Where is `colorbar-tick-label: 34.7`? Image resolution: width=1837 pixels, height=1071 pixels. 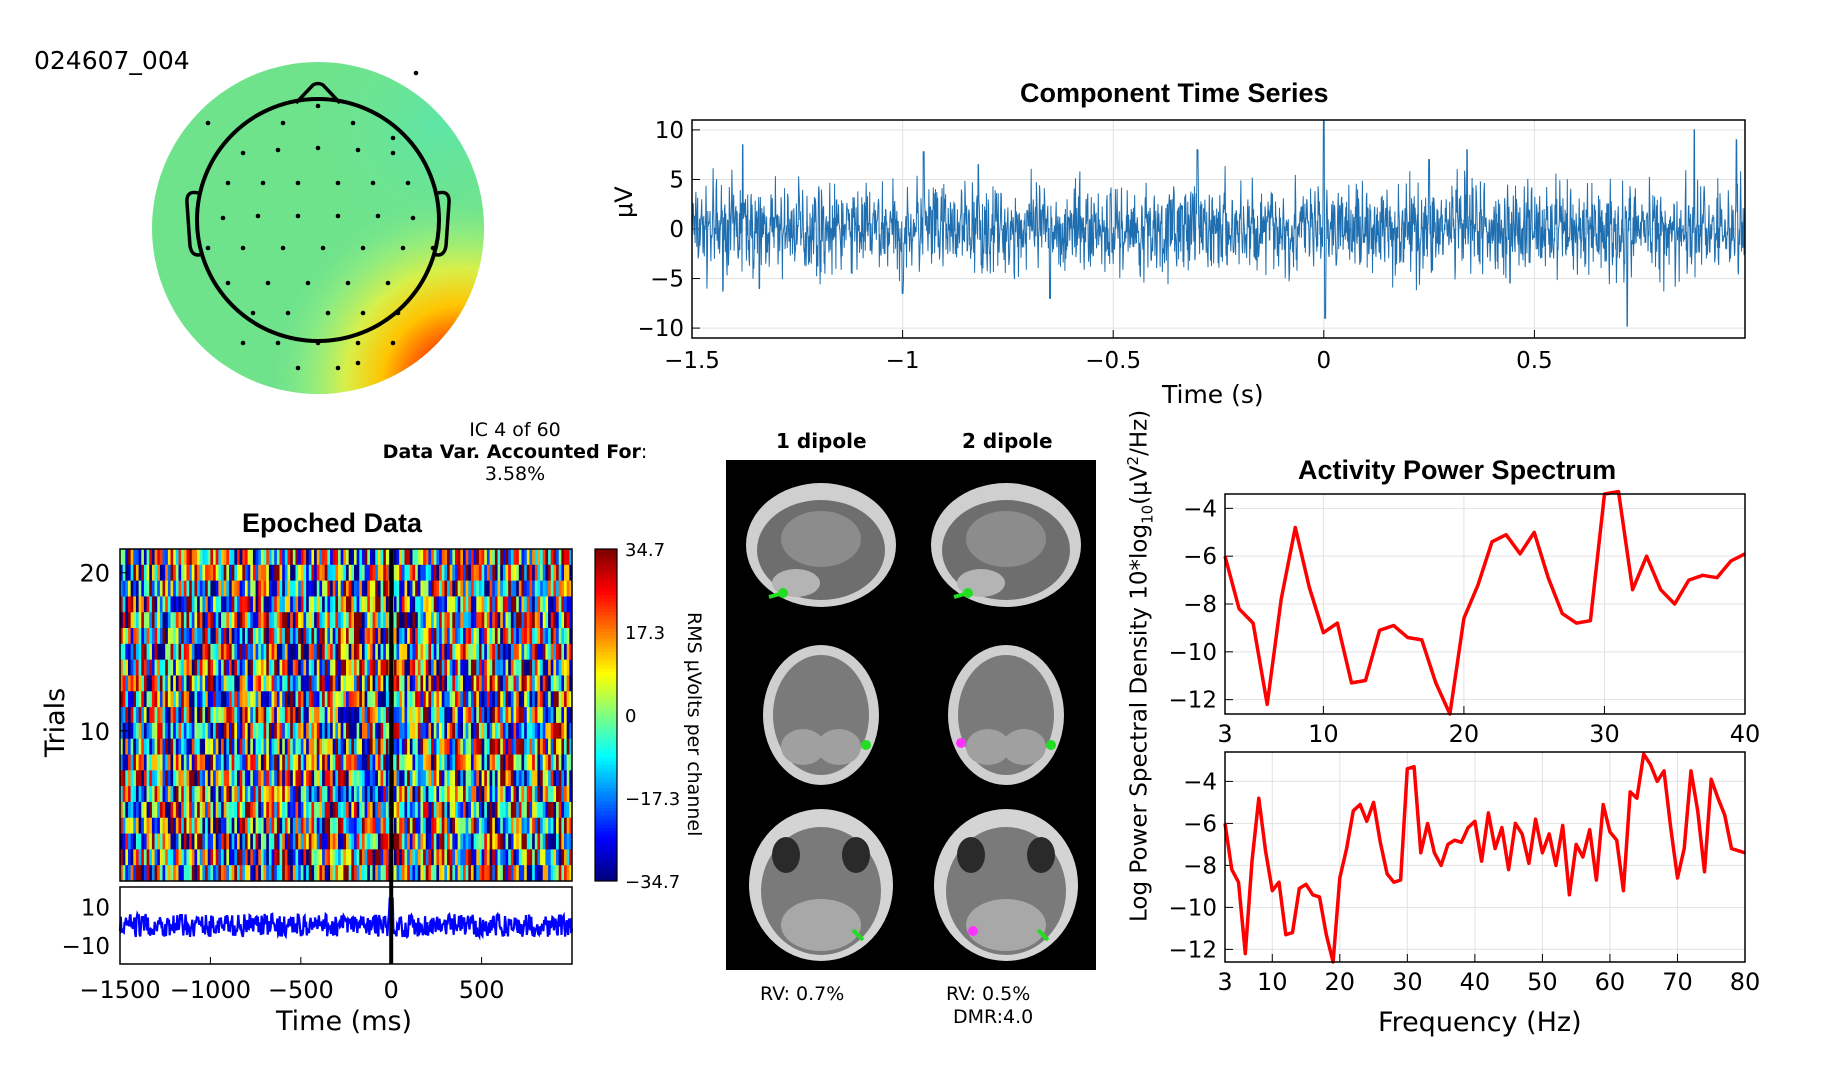
colorbar-tick-label: 34.7 is located at coordinates (645, 550).